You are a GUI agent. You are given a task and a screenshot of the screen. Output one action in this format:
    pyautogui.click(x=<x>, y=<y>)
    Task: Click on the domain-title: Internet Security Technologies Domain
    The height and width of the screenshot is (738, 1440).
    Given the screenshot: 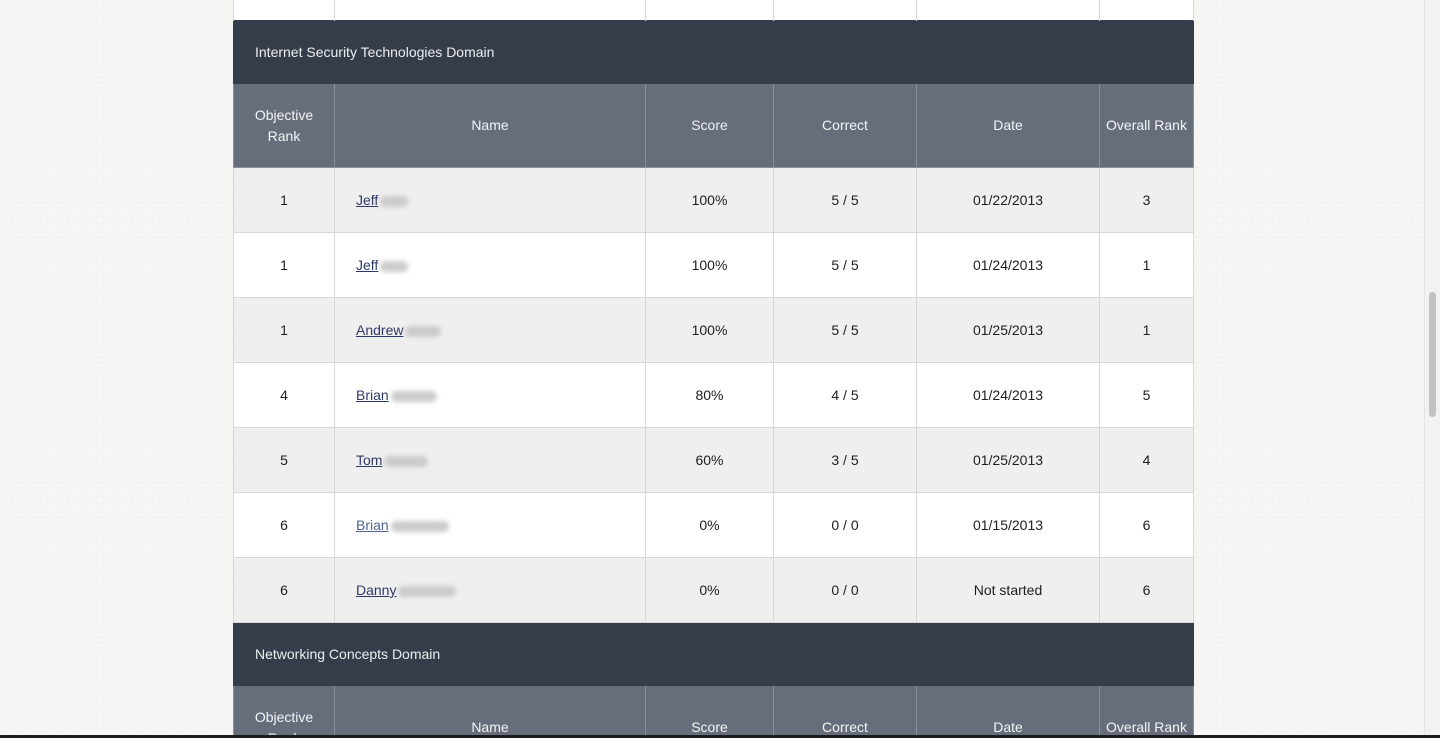 What is the action you would take?
    pyautogui.click(x=713, y=52)
    